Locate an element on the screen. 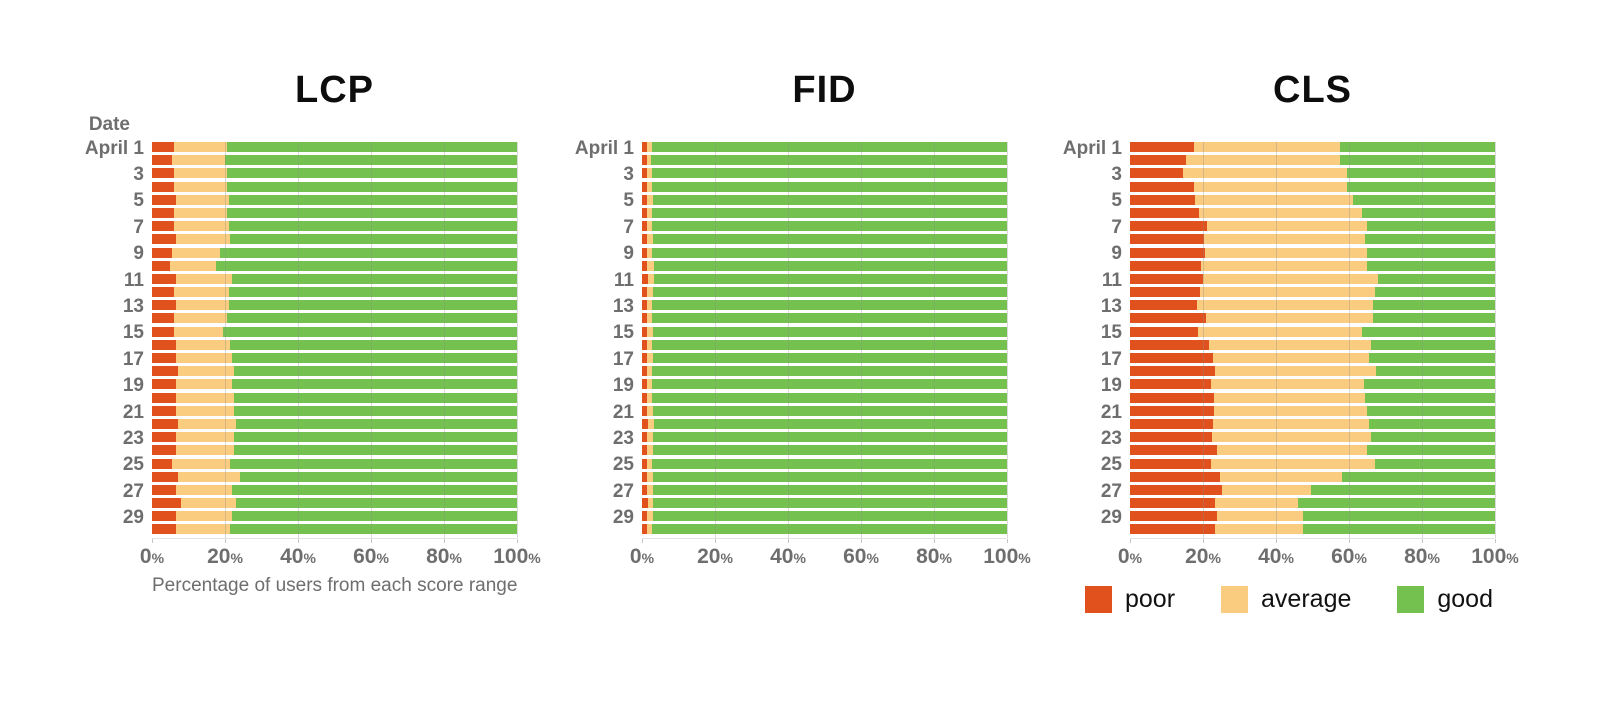  y-axis-labels: April 1 3 5 7 9 11 13 15 17 19 21 23 25 27 29 is located at coordinates (596, 338).